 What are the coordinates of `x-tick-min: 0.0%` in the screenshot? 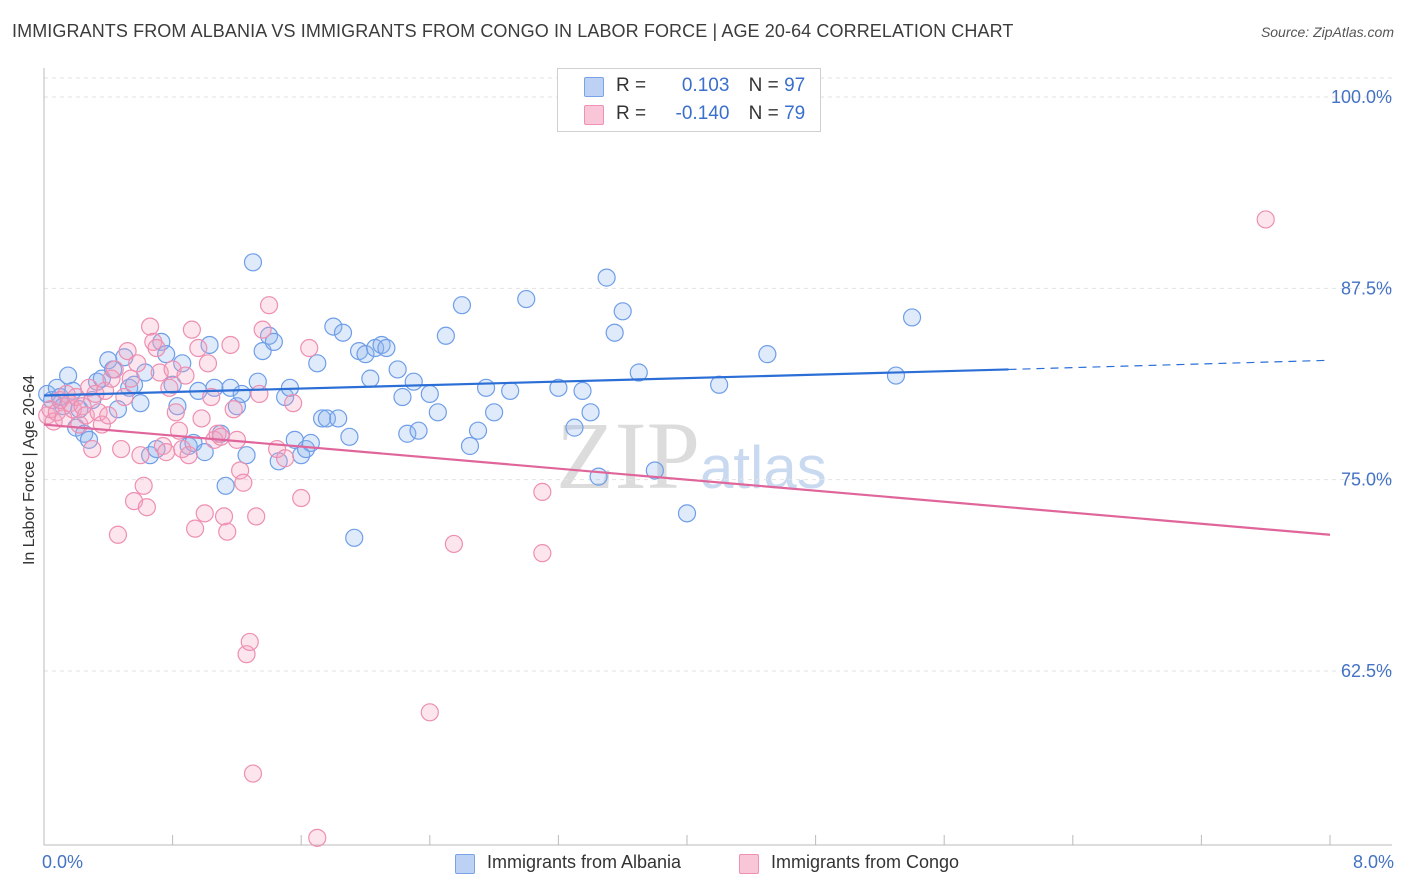 It's located at (63, 862).